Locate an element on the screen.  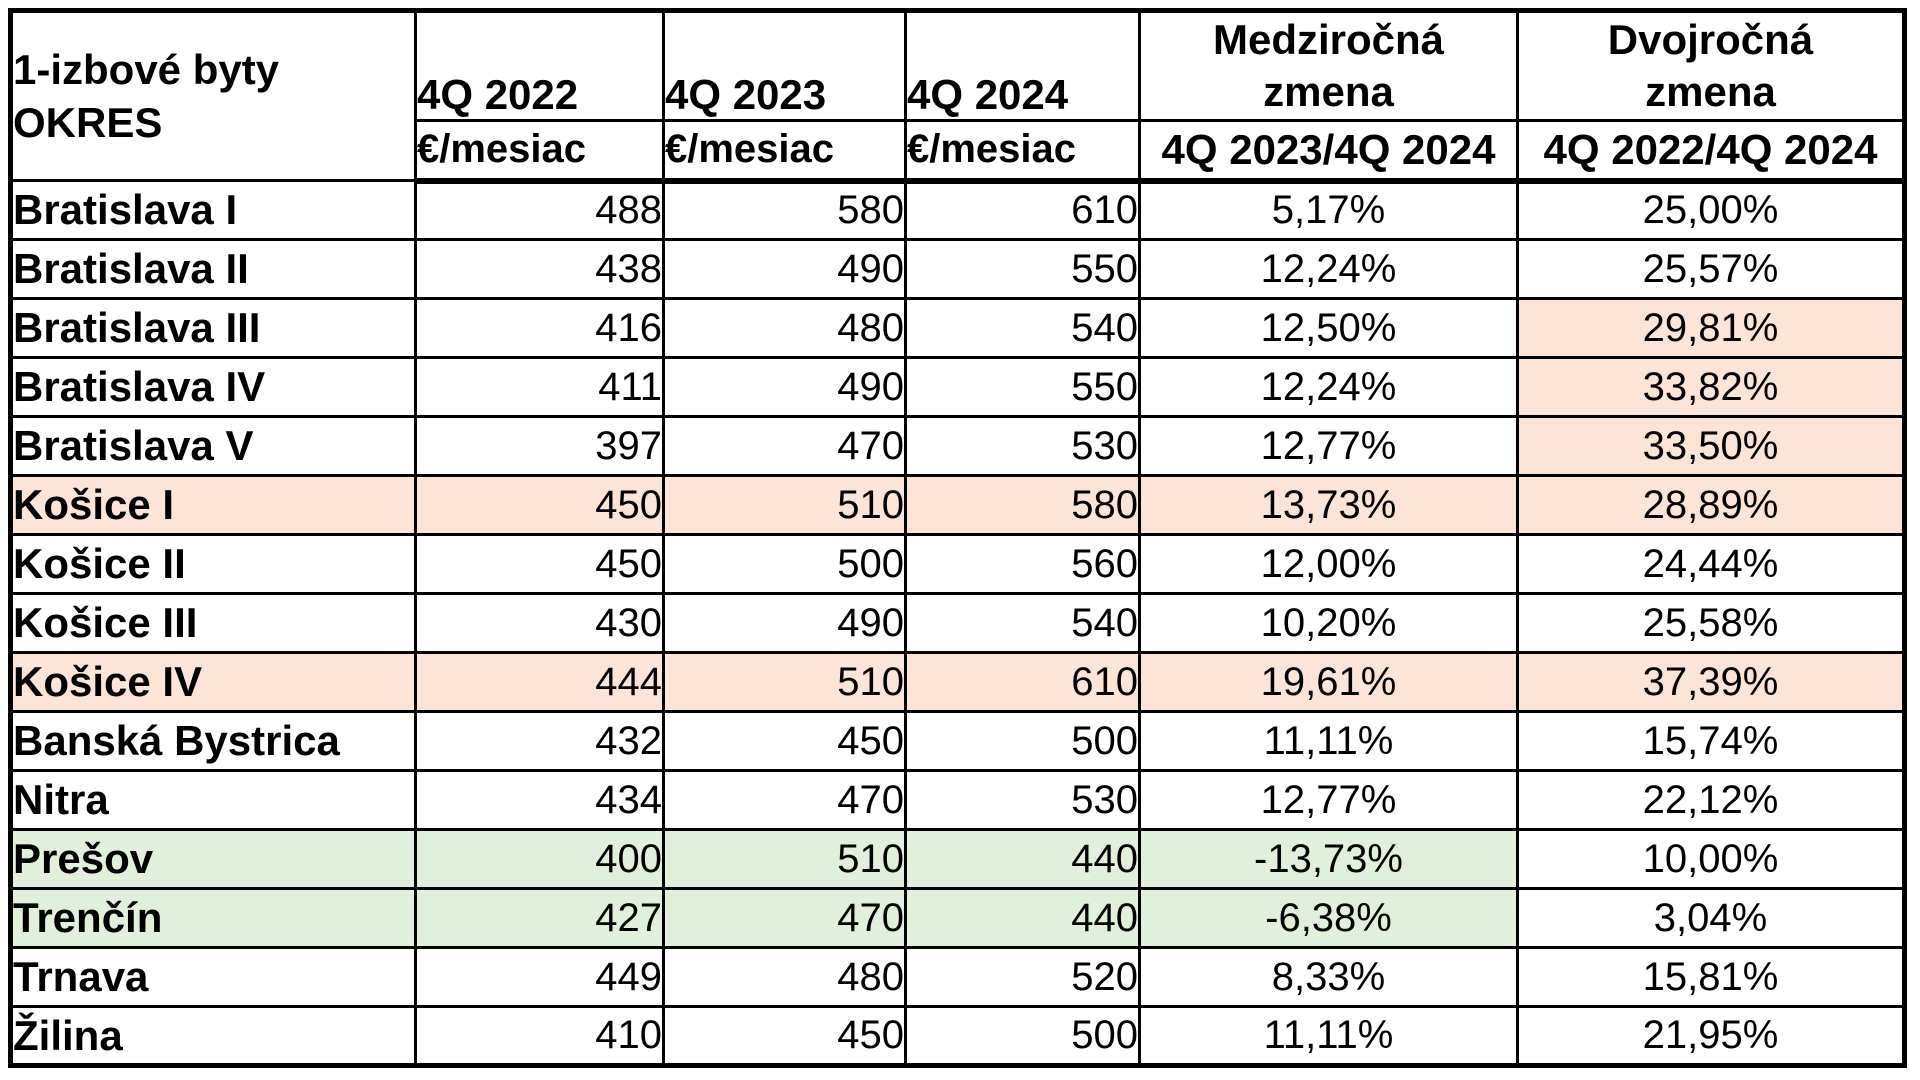
price-4q2024-cell: 560 is located at coordinates (1022, 564).